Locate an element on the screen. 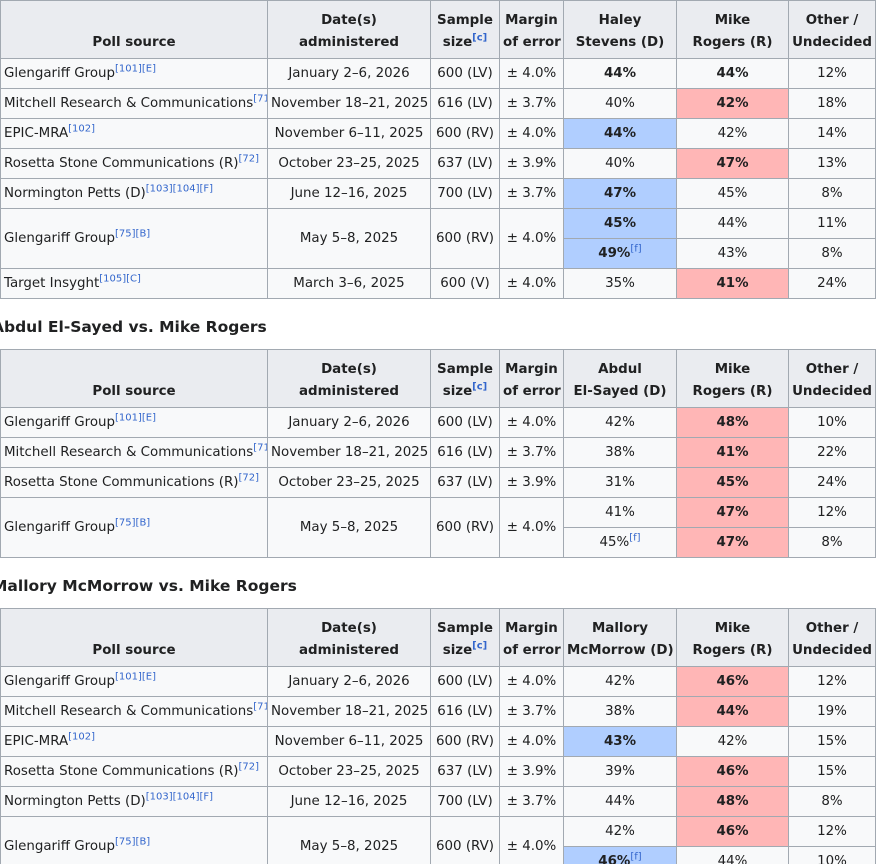  poll-date: May 5–8, 2025 is located at coordinates (349, 527).